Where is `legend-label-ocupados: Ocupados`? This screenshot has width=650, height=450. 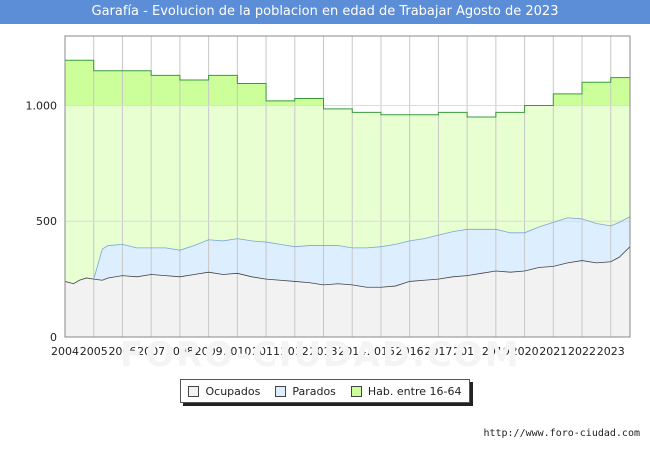 legend-label-ocupados: Ocupados is located at coordinates (233, 391).